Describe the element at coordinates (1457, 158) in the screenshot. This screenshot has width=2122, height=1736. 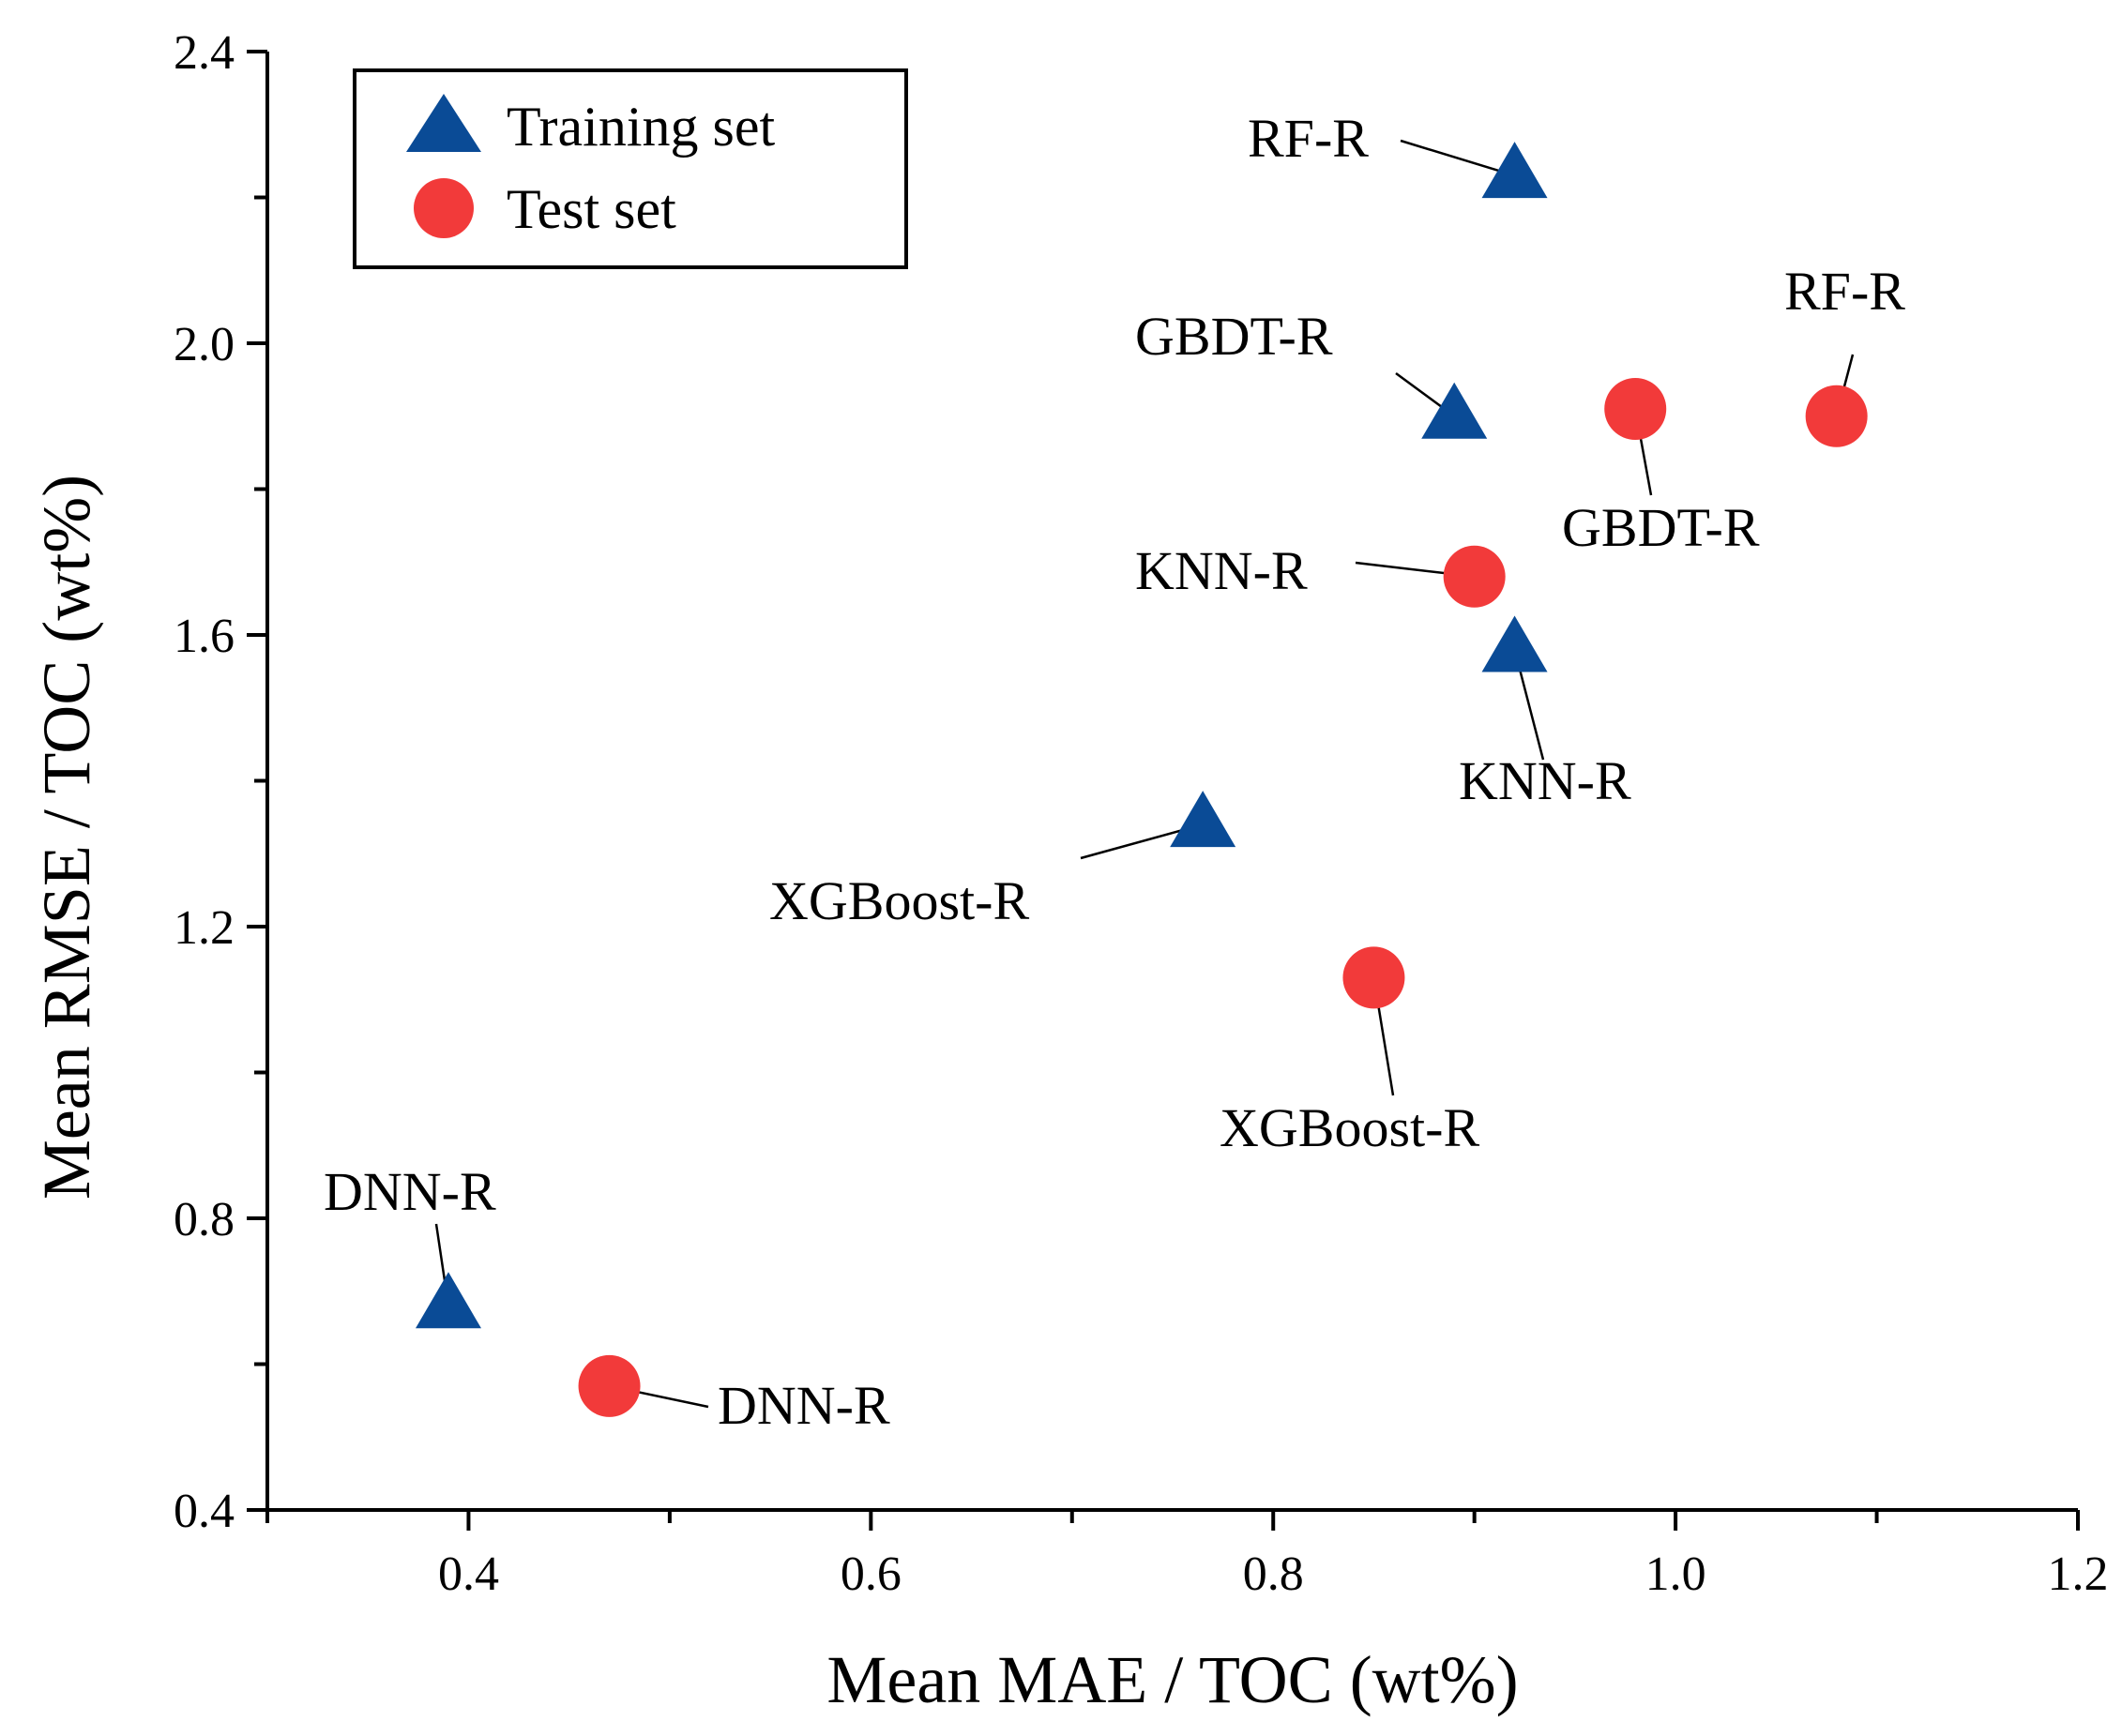
I see `leader-line` at that location.